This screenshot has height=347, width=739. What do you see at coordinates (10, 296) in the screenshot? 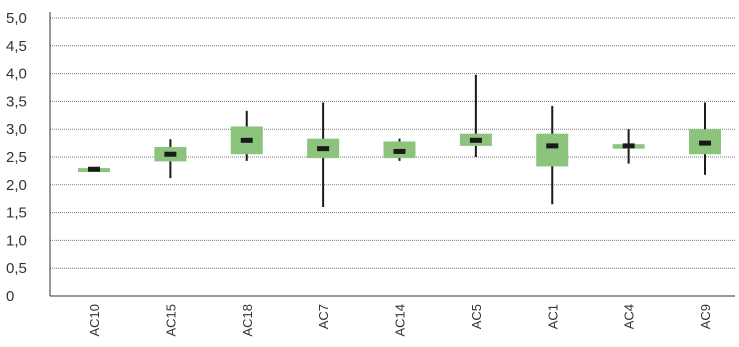
I see `y-tick-label: 0` at bounding box center [10, 296].